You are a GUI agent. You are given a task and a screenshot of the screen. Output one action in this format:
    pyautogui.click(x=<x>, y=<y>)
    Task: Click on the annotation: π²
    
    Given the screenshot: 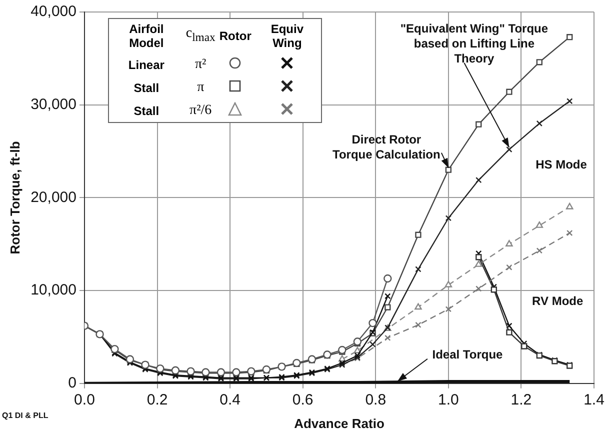 What is the action you would take?
    pyautogui.click(x=201, y=65)
    